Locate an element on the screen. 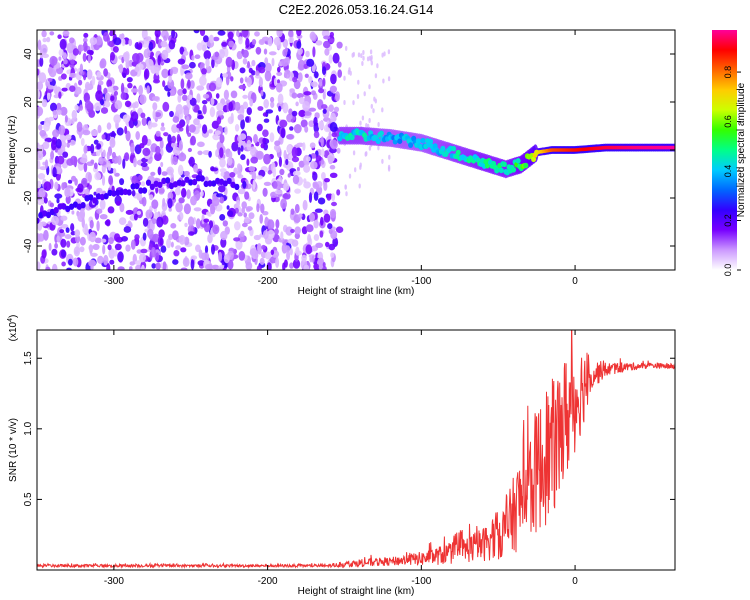 Image resolution: width=750 pixels, height=600 pixels. spectrogram-ytick-label: -20 is located at coordinates (28, 197).